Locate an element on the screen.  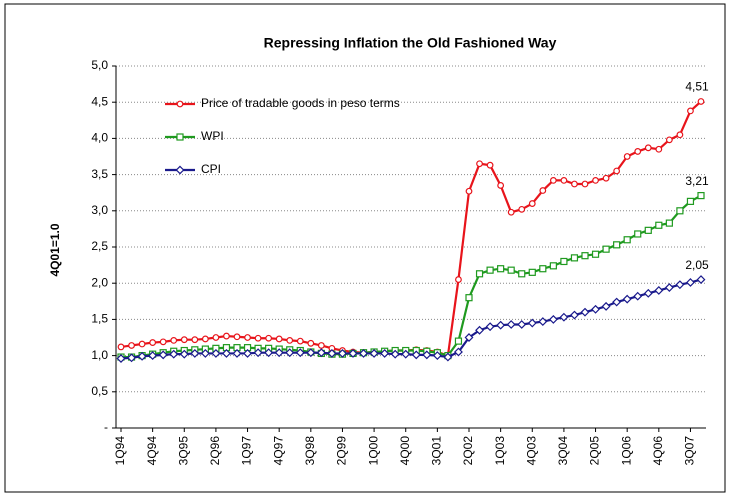
x-tick-label: 3Q01 is located at coordinates (437, 451).